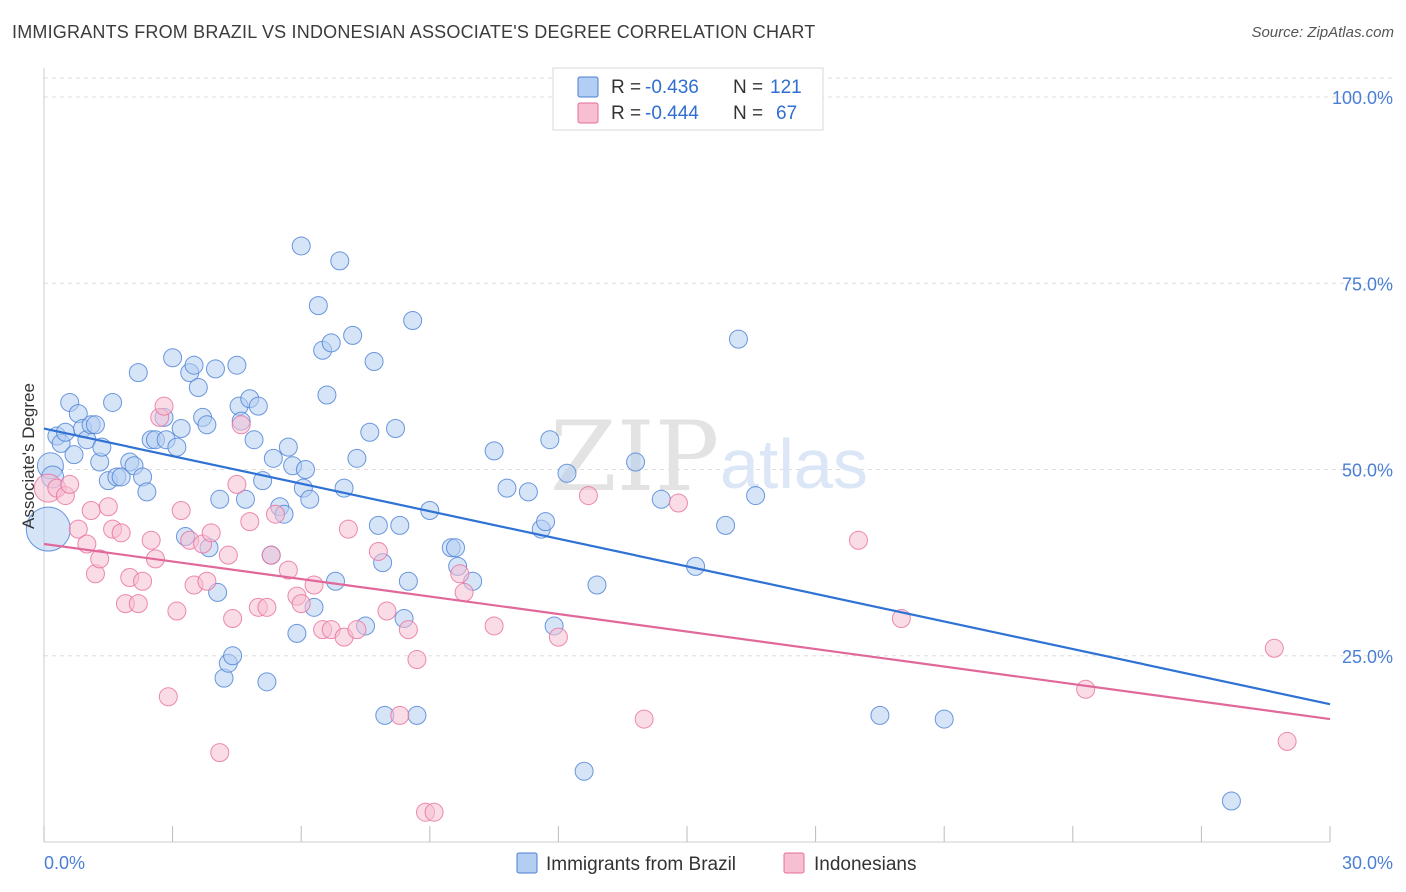  Describe the element at coordinates (64, 863) in the screenshot. I see `x-tick-label-min: 0.0%` at that location.